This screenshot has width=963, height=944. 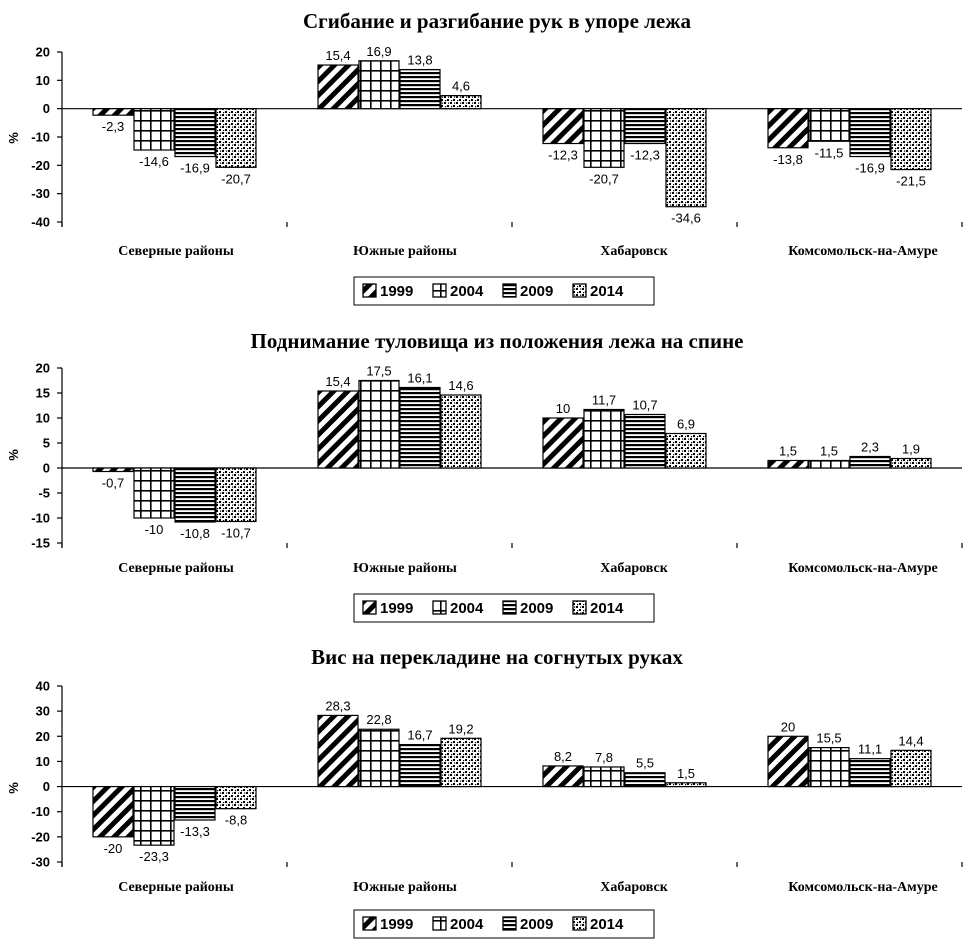 I want to click on chart-3-data-label-0-2: -13,3, so click(x=195, y=831).